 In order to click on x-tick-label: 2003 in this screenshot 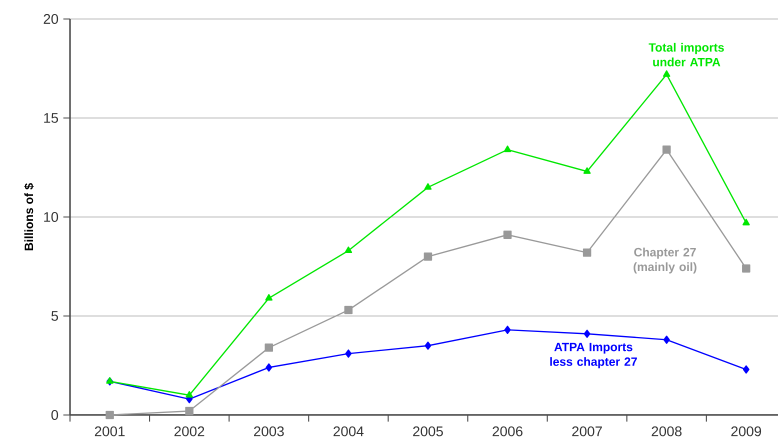, I will do `click(269, 431)`.